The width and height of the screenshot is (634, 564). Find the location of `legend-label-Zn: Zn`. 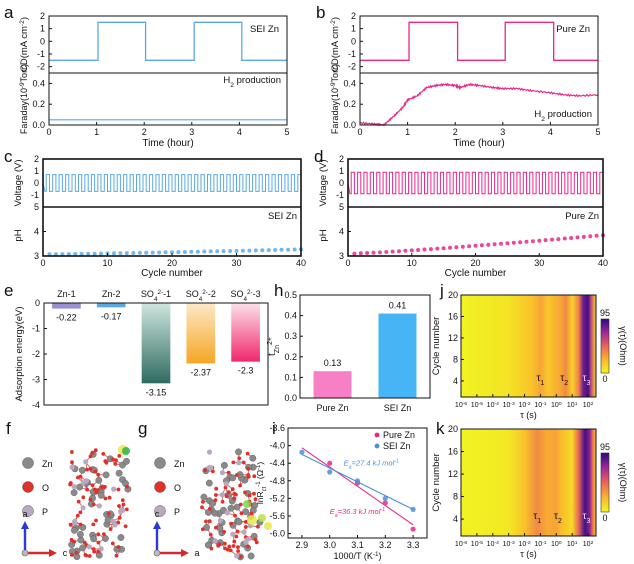

legend-label-Zn: Zn is located at coordinates (179, 464).